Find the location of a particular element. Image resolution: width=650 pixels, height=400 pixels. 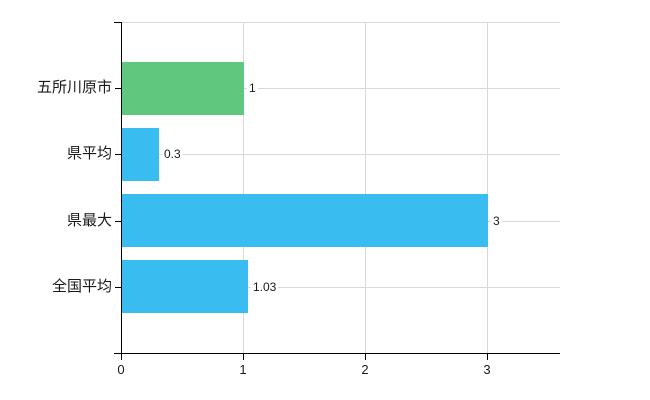

y-axis-top-tick is located at coordinates (117, 22).